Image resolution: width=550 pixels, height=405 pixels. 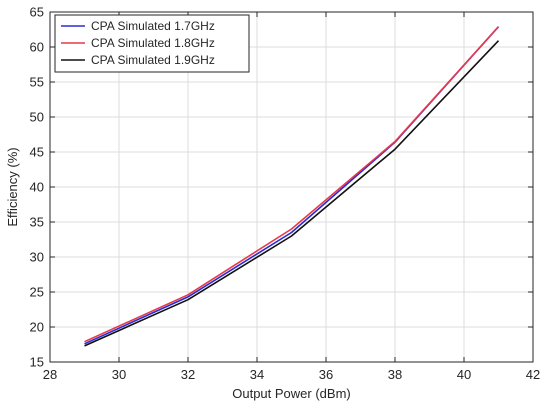 I want to click on y-tick-label: 65, so click(x=37, y=12).